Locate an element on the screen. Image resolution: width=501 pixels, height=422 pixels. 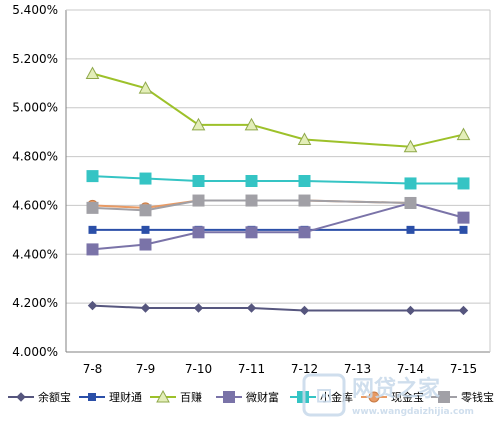
x-tick-label: 7-9 is located at coordinates (146, 369).